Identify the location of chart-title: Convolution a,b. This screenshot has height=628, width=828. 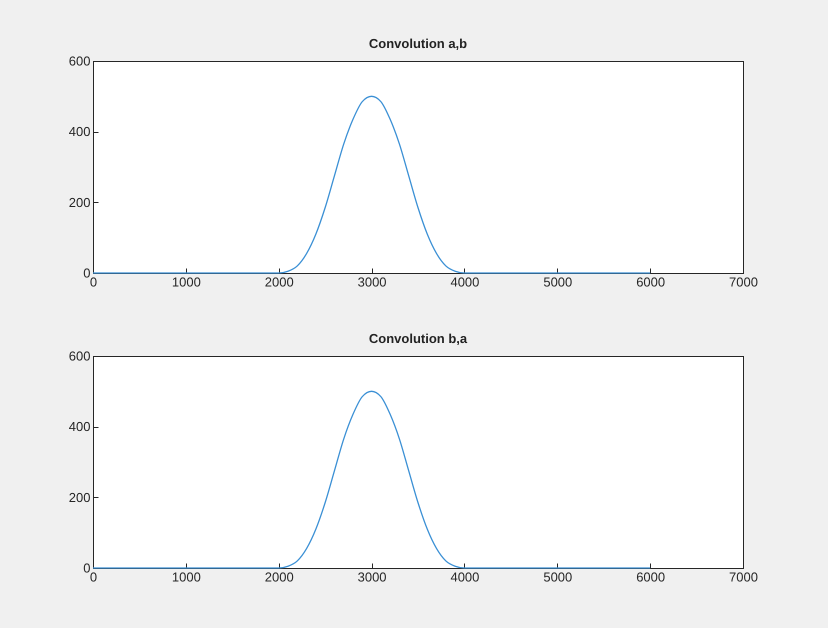
(418, 43).